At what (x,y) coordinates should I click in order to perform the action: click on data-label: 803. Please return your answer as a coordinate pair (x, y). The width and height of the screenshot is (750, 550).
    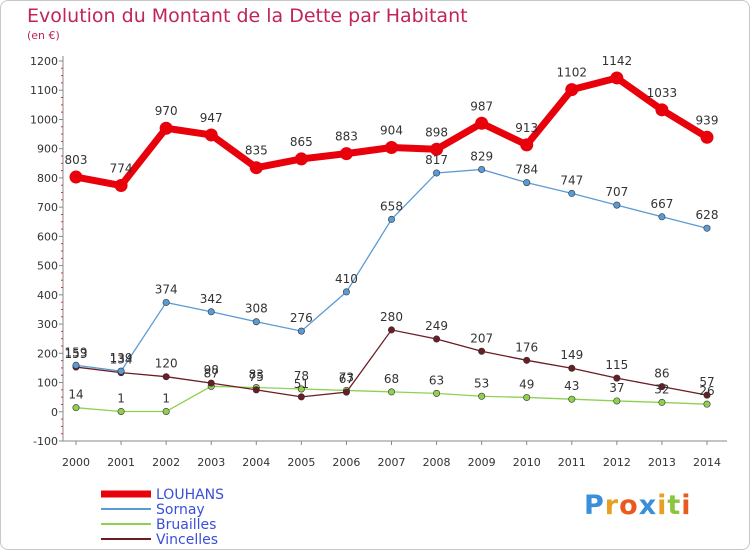
    Looking at the image, I should click on (76, 160).